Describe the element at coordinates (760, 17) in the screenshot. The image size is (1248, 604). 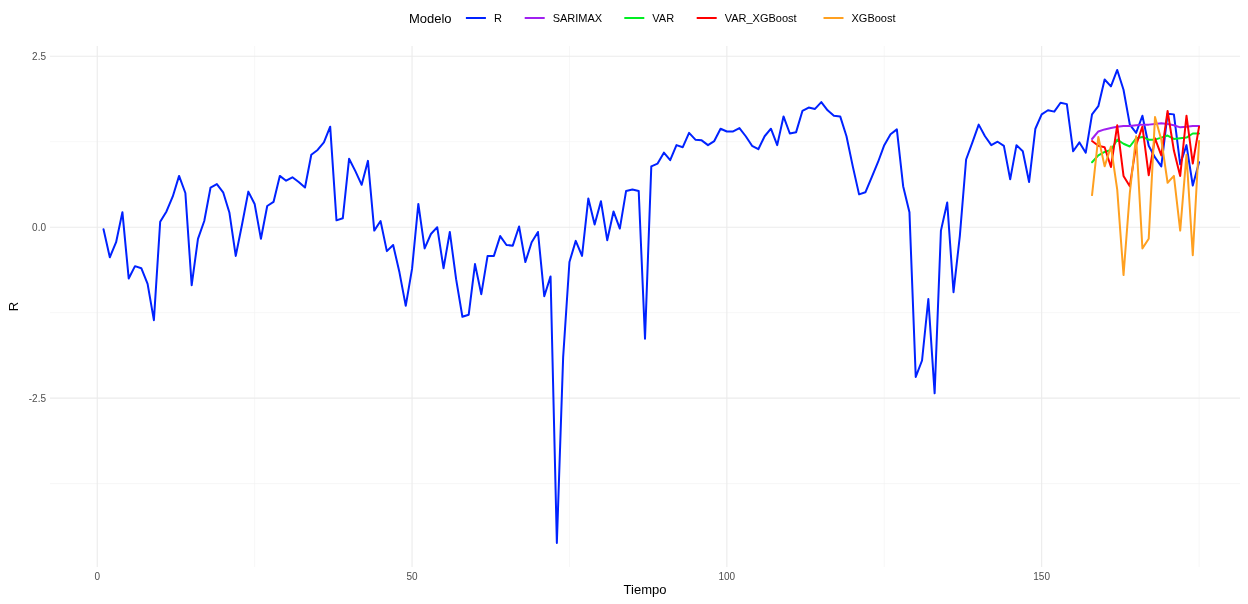
I see `legend-label: VAR_XGBoost` at that location.